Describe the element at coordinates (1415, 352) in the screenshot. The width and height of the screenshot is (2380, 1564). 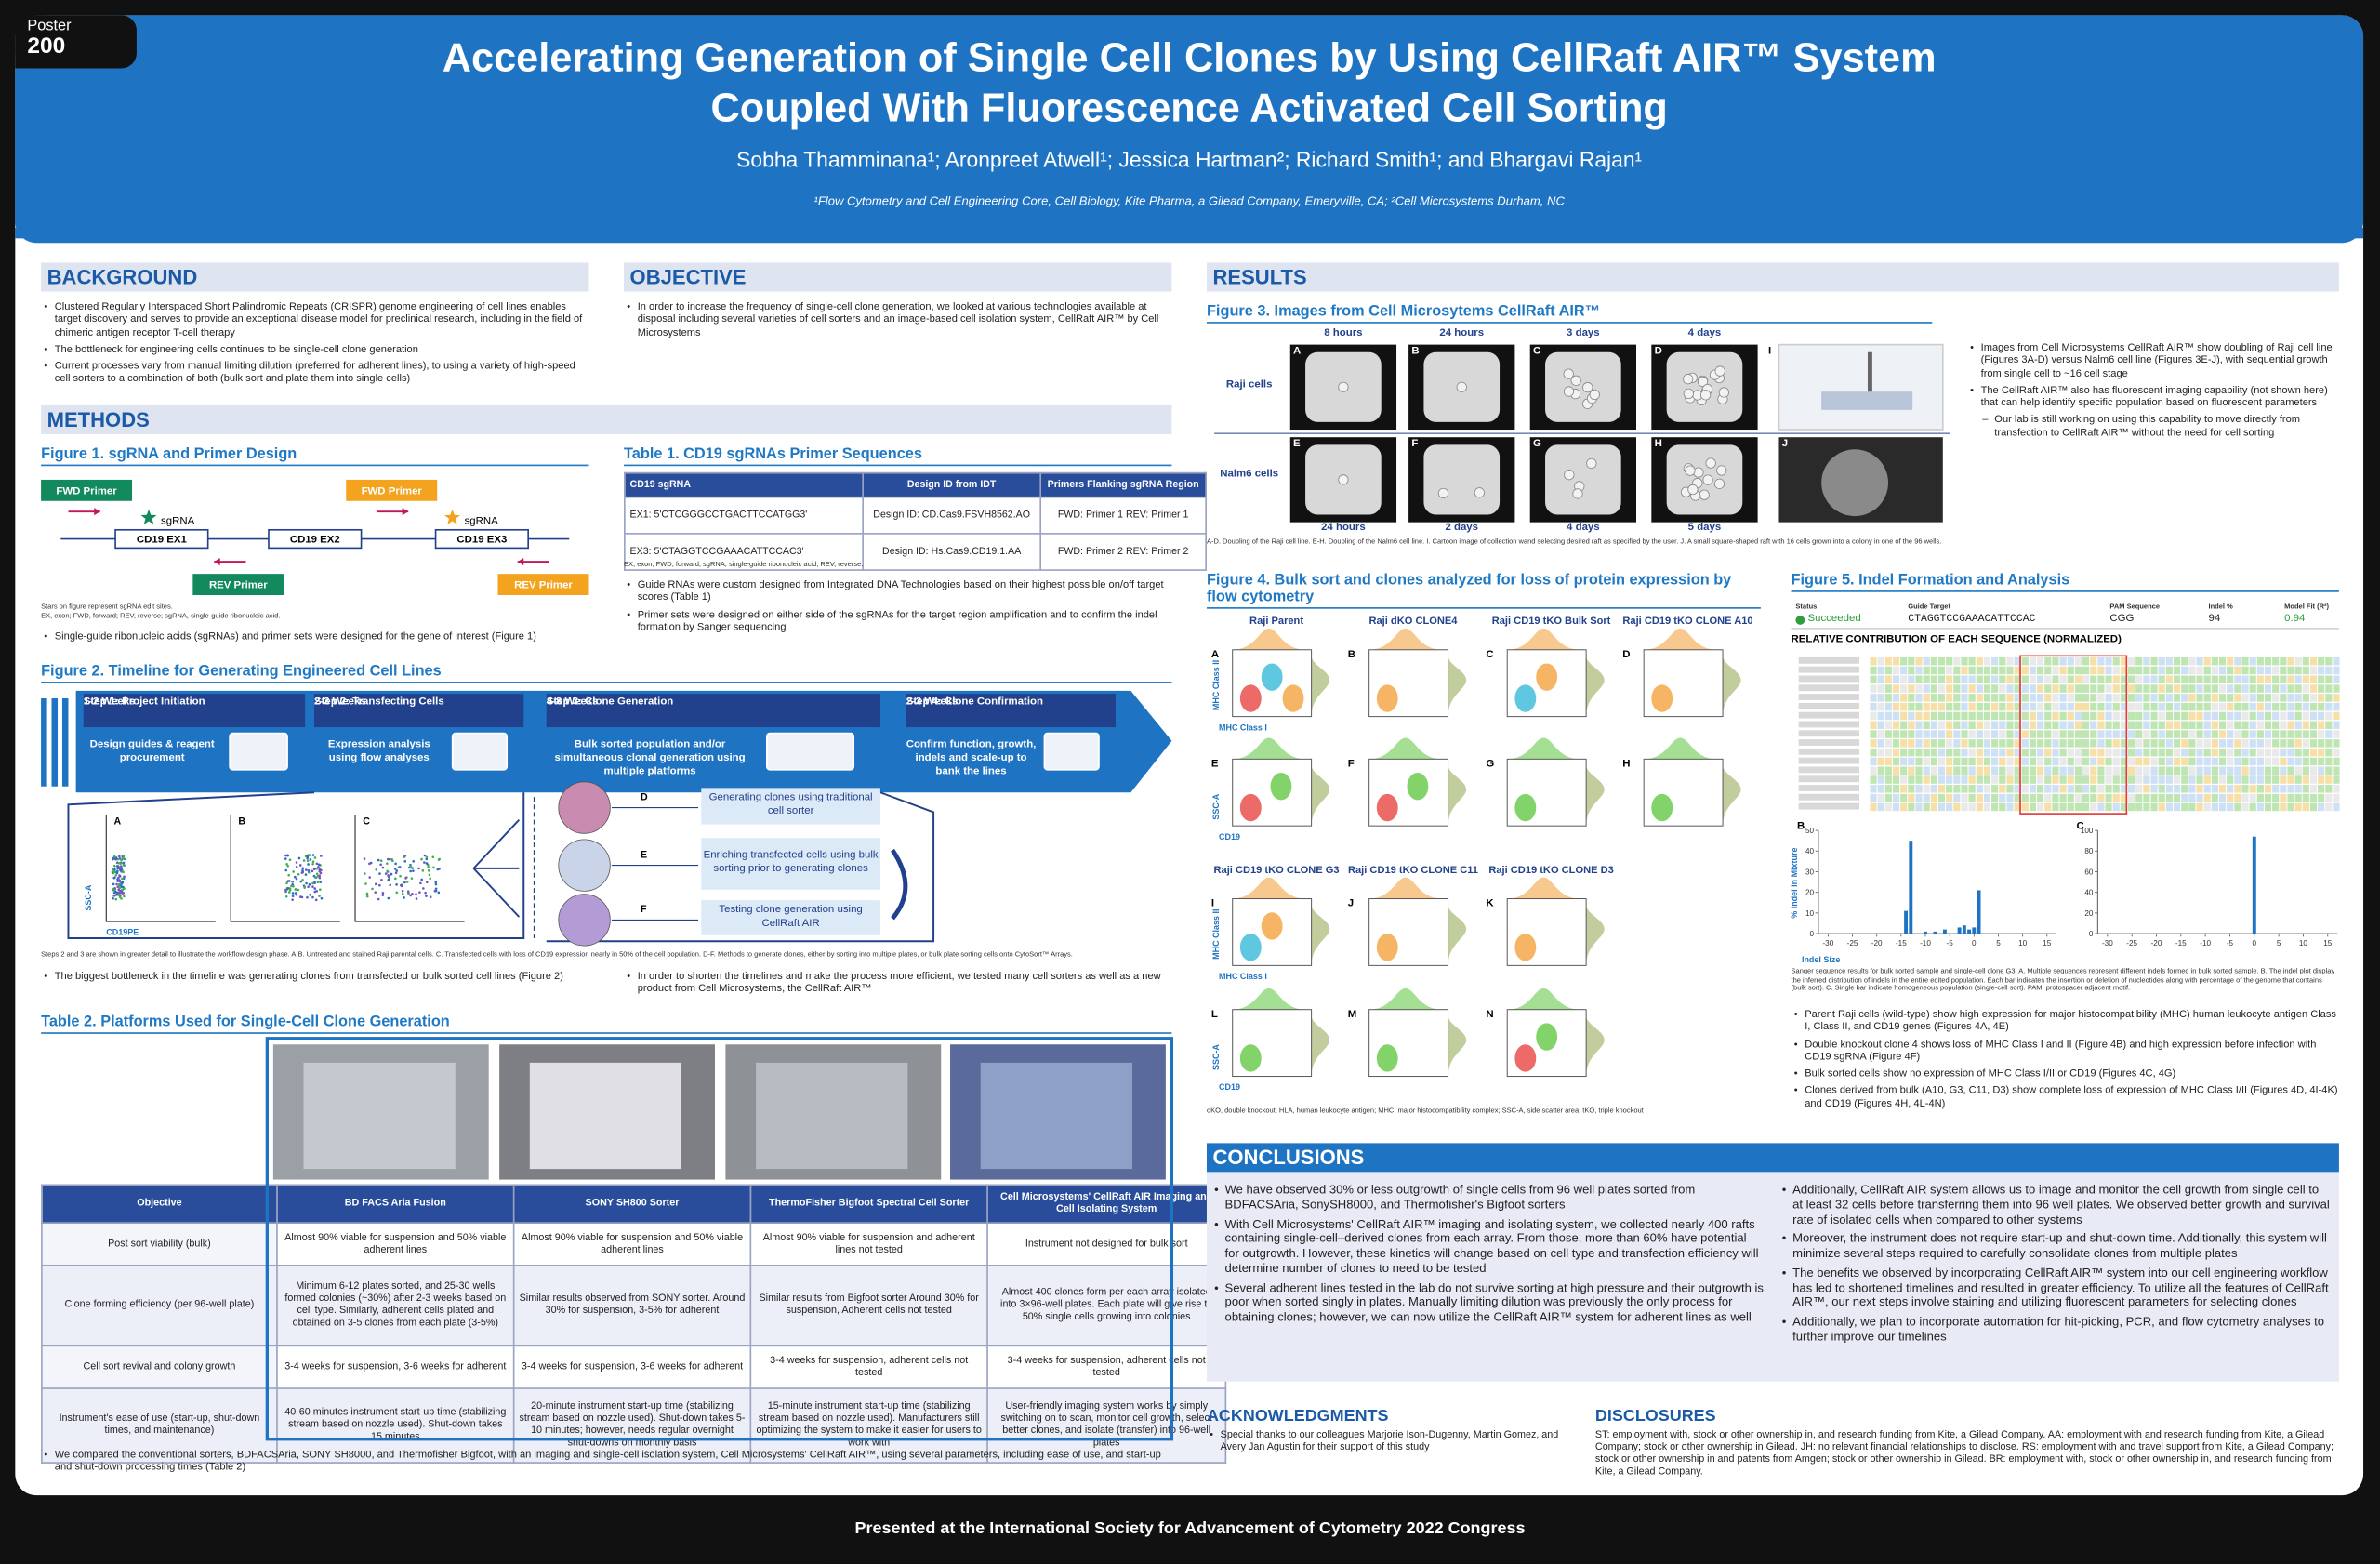
I see `panel-letter: B` at that location.